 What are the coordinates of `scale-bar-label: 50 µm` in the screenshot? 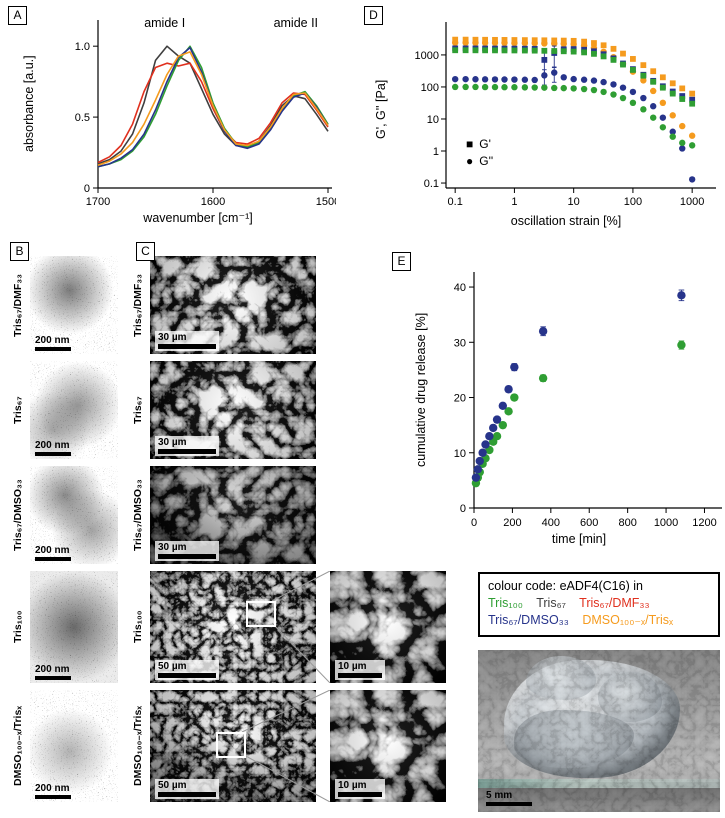 It's located at (172, 666).